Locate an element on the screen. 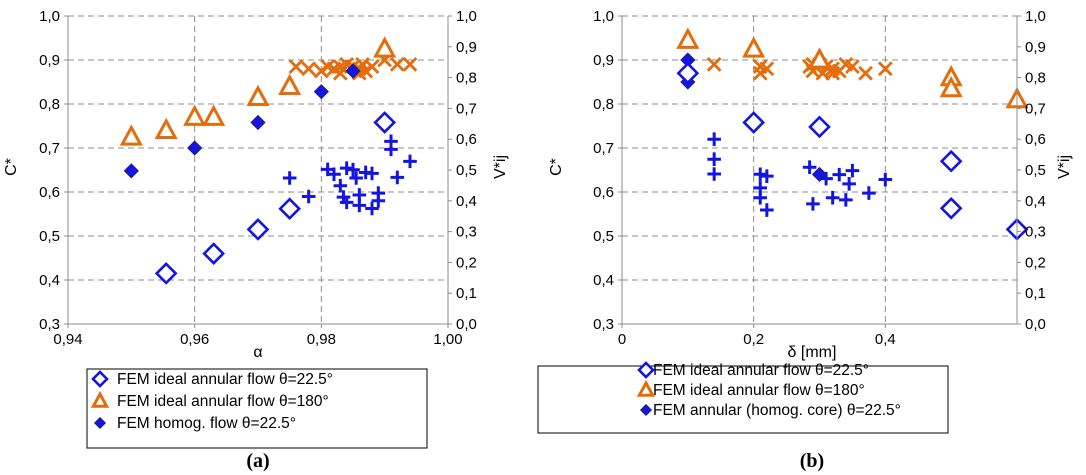  chart-b-y2-tick-label: 0,9 is located at coordinates (1035, 47).